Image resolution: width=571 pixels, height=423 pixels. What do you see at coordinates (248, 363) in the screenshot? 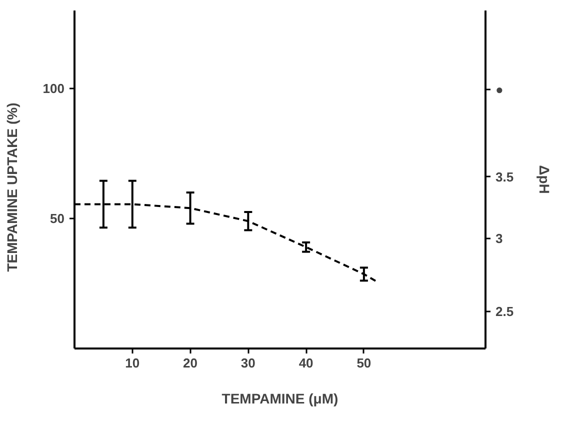
I see `x-tick-label: 30` at bounding box center [248, 363].